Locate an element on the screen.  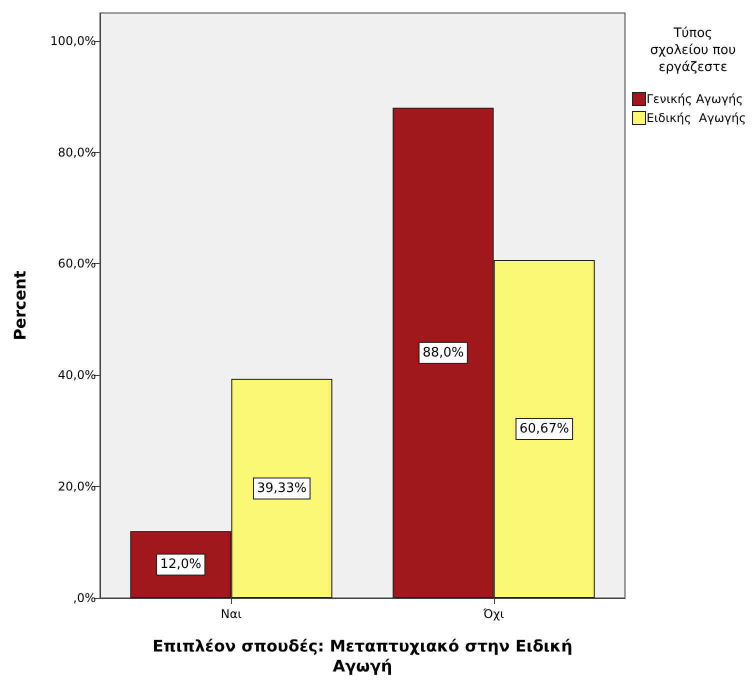
data-label: 88,0% is located at coordinates (443, 352).